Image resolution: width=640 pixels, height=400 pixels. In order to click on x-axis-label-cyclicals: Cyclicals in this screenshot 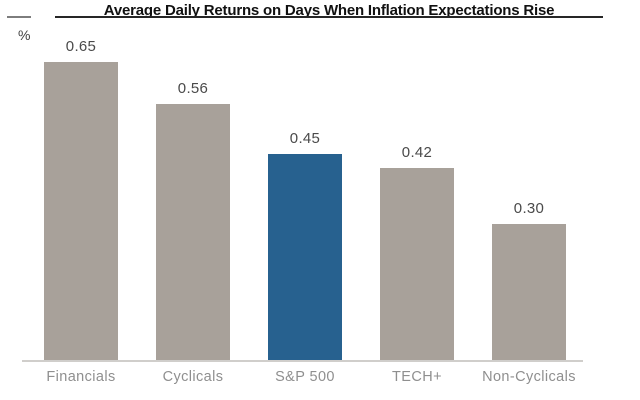, I will do `click(193, 377)`.